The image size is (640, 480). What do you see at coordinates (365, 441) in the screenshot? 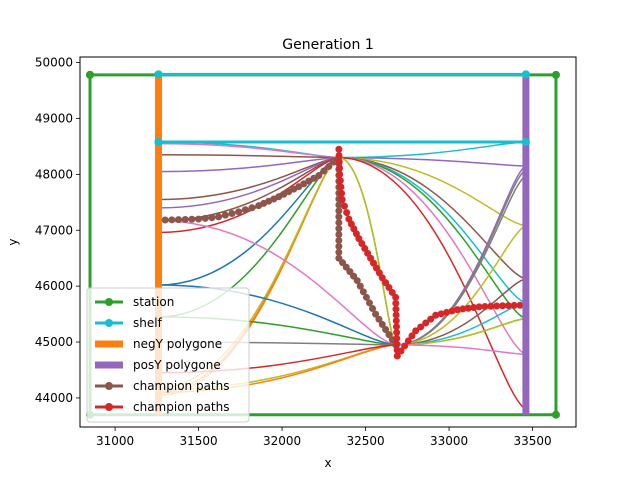
I see `x-tick-label: 32500` at bounding box center [365, 441].